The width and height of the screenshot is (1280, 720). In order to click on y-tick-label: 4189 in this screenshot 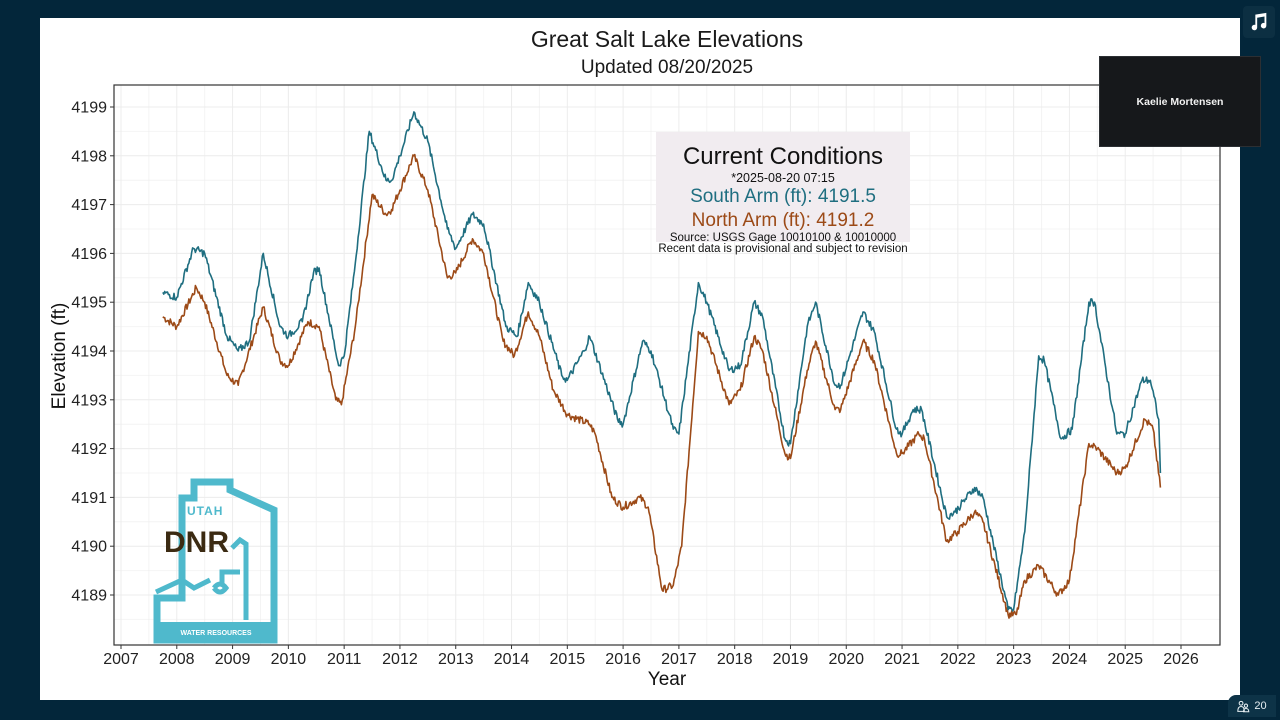, I will do `click(89, 596)`.